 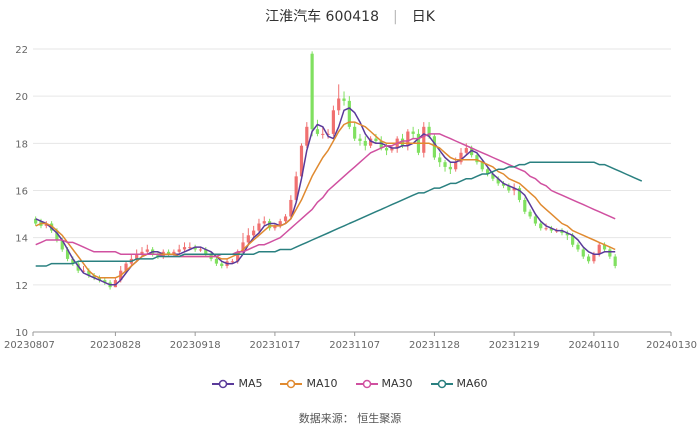 What do you see at coordinates (397, 383) in the screenshot?
I see `legend-label: MA30` at bounding box center [397, 383].